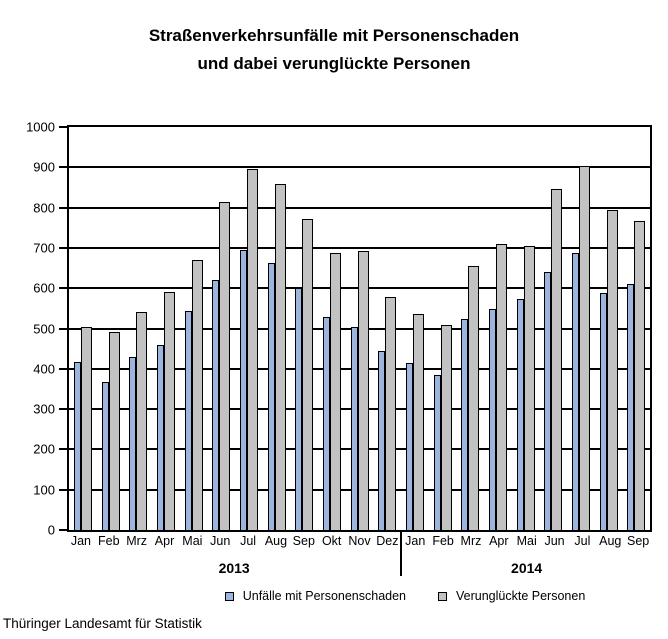 The image size is (668, 639). I want to click on y-axis-tick-label: 1000, so click(40, 127).